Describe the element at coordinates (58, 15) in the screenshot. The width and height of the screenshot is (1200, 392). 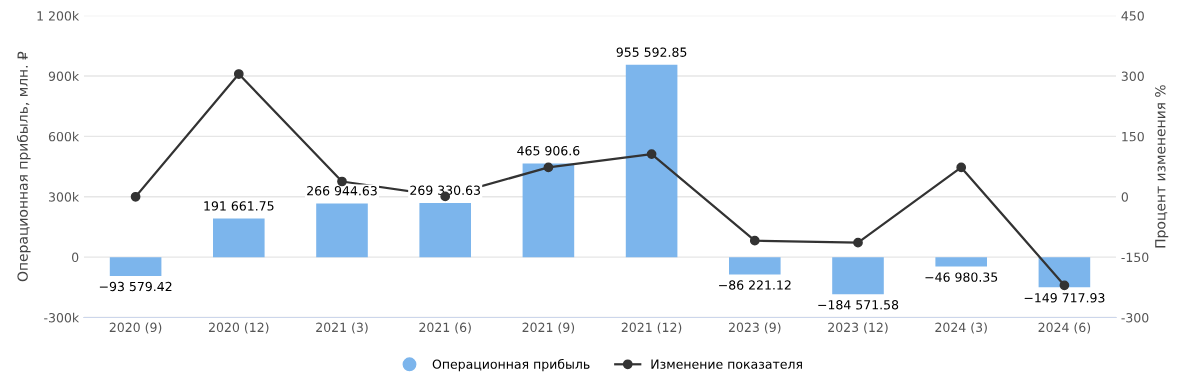
I see `y-tick-label: 1 200k` at that location.